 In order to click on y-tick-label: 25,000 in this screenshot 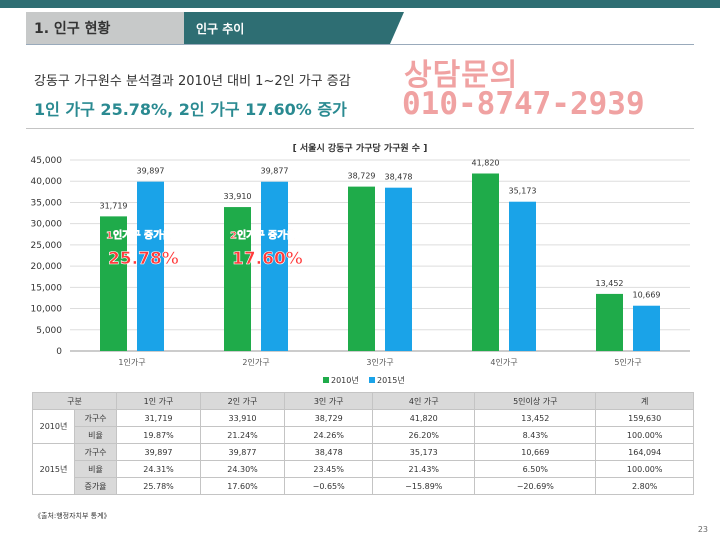, I will do `click(47, 246)`.